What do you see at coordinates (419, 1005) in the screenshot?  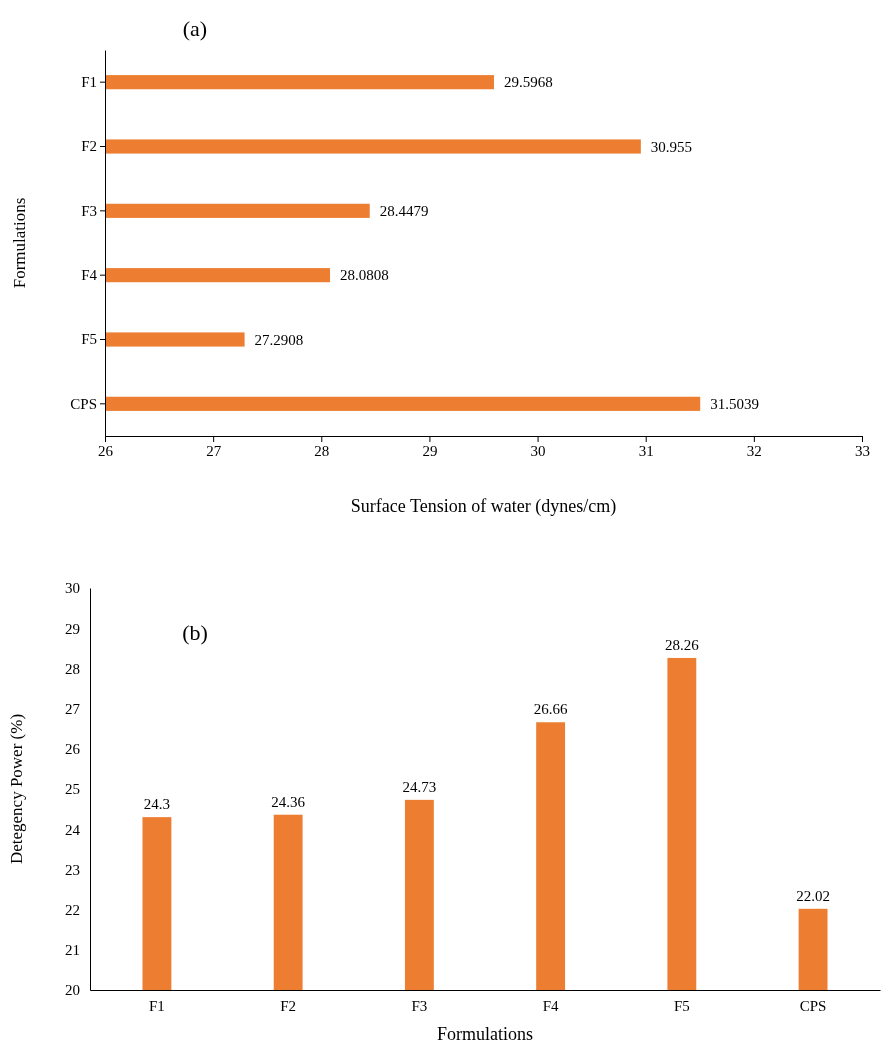 I see `x-tick-label: F3` at bounding box center [419, 1005].